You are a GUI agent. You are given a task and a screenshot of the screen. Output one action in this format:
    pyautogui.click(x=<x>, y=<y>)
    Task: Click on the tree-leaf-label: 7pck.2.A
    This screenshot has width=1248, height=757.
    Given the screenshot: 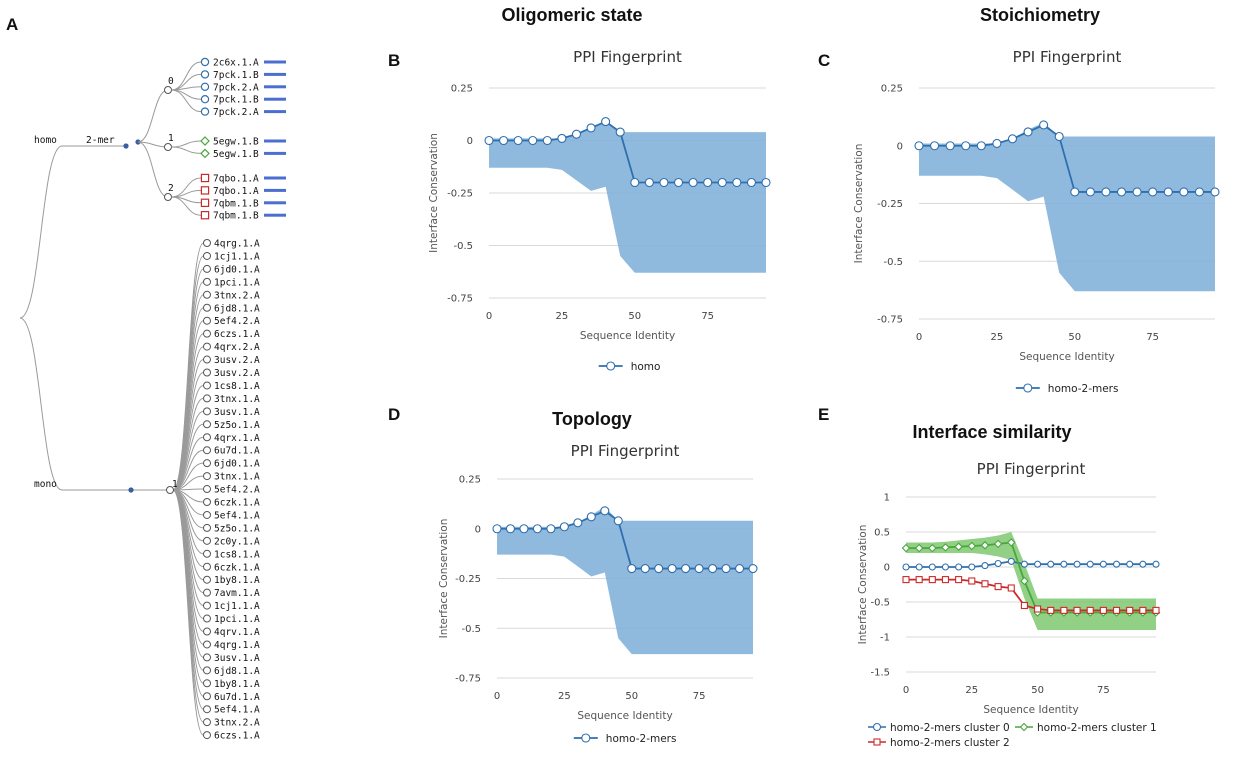 What is the action you would take?
    pyautogui.click(x=236, y=112)
    